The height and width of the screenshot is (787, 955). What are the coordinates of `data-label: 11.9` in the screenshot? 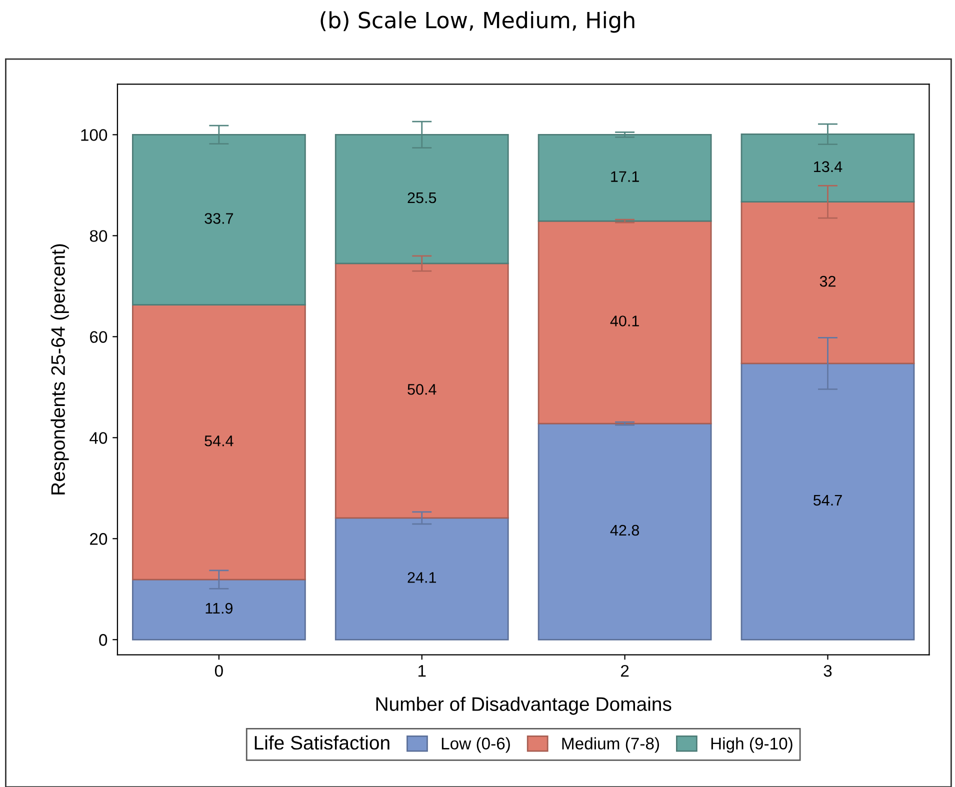 It's located at (219, 608).